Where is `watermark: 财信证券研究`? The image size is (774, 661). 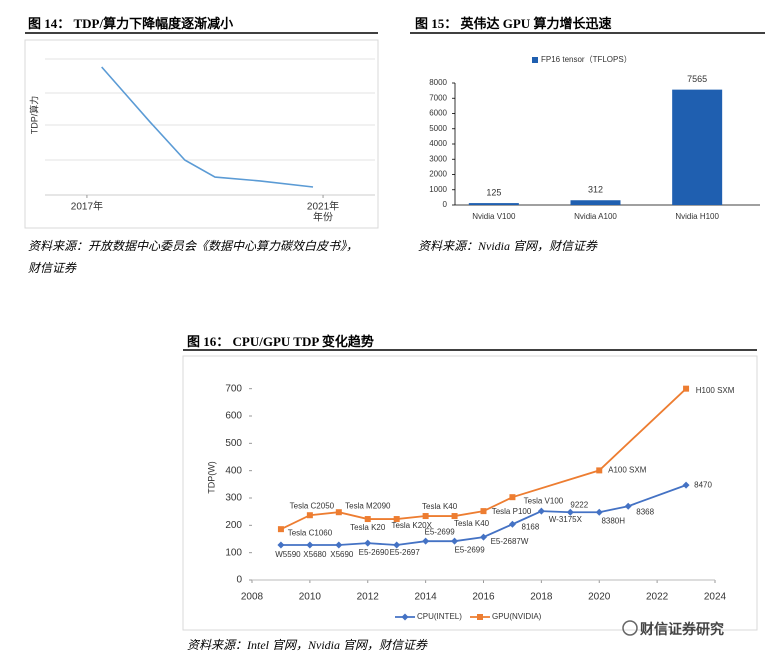
watermark: 财信证券研究 is located at coordinates (682, 630).